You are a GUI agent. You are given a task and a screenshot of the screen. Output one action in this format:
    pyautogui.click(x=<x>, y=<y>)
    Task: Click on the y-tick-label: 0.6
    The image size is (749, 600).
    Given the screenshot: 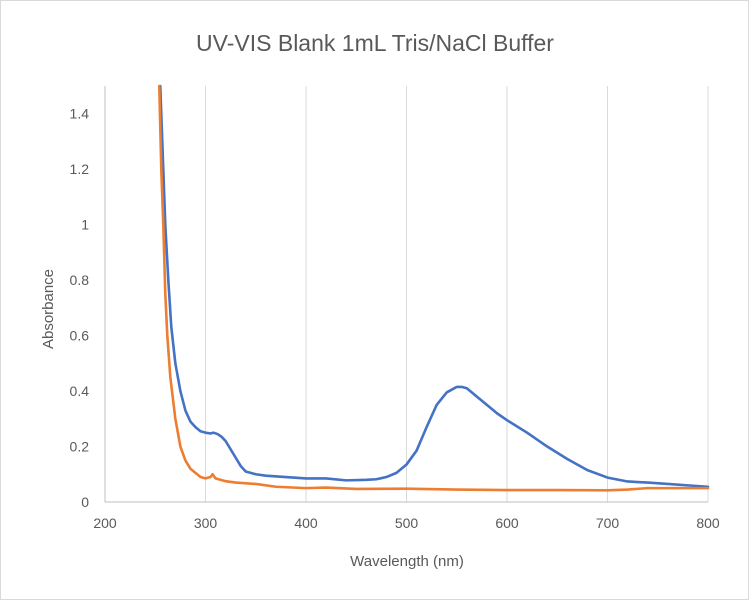 What is the action you would take?
    pyautogui.click(x=80, y=336)
    